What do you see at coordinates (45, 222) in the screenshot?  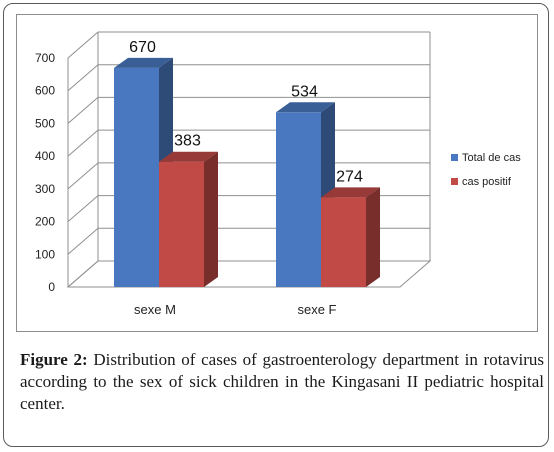 I see `y-tick-label: 200` at bounding box center [45, 222].